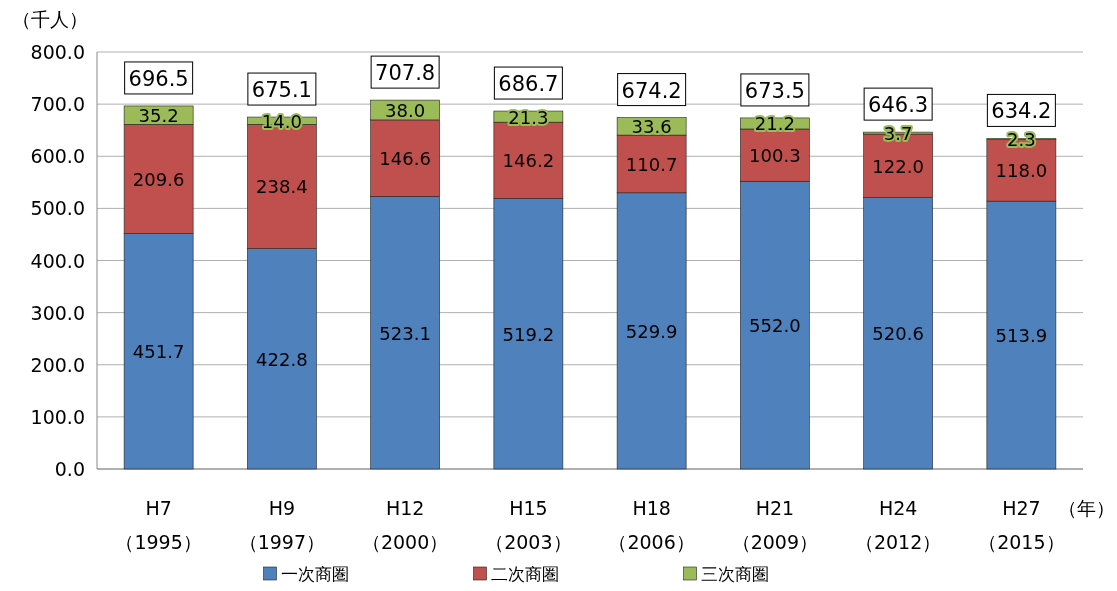 The width and height of the screenshot is (1117, 591). I want to click on data-label: 122.0, so click(898, 166).